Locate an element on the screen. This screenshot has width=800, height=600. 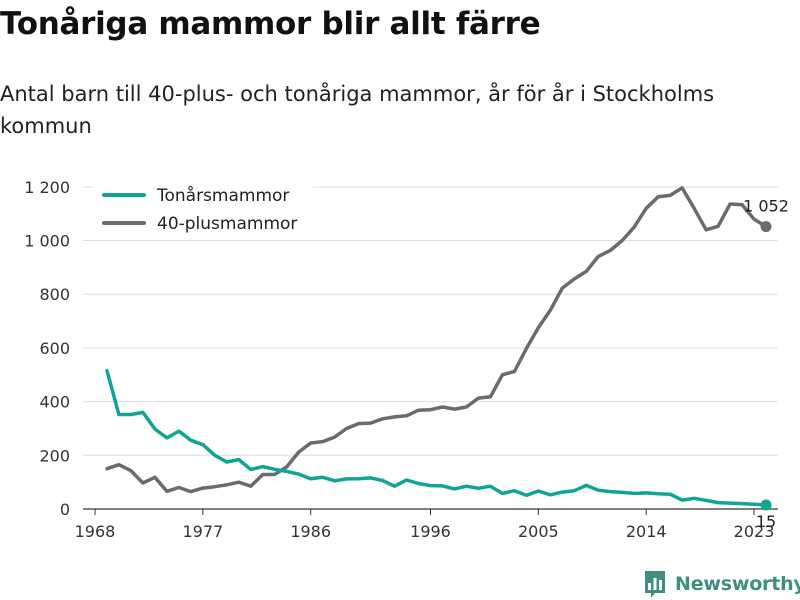
y-tick-label: 1 000 is located at coordinates (47, 241).